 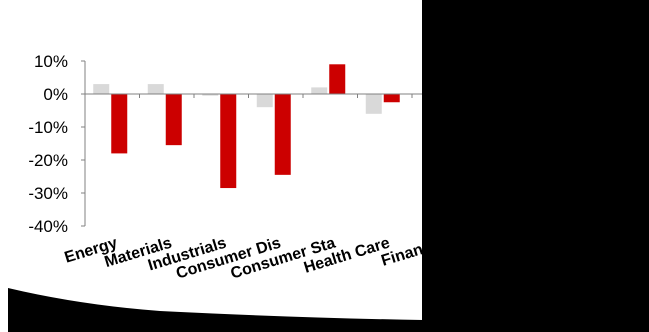 I want to click on y-tick-label: -20%, so click(x=48, y=160).